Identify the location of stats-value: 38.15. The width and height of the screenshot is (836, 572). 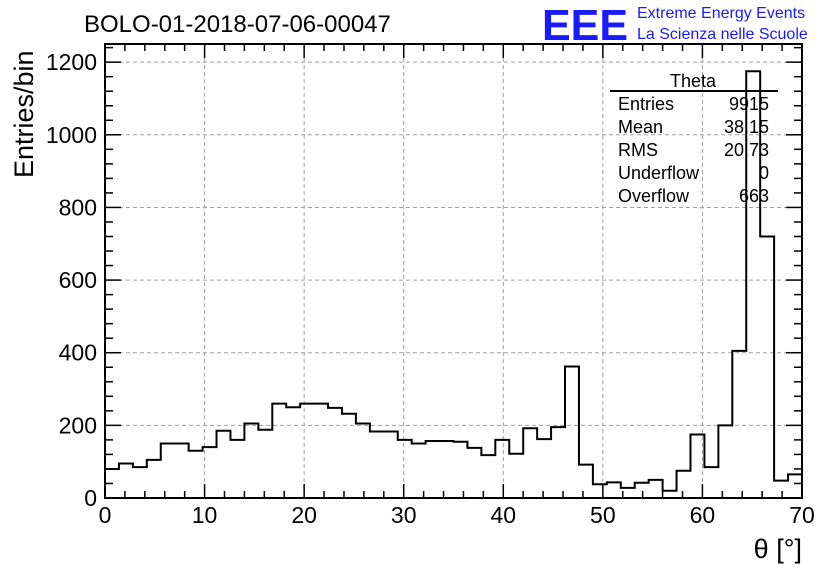
(746, 127).